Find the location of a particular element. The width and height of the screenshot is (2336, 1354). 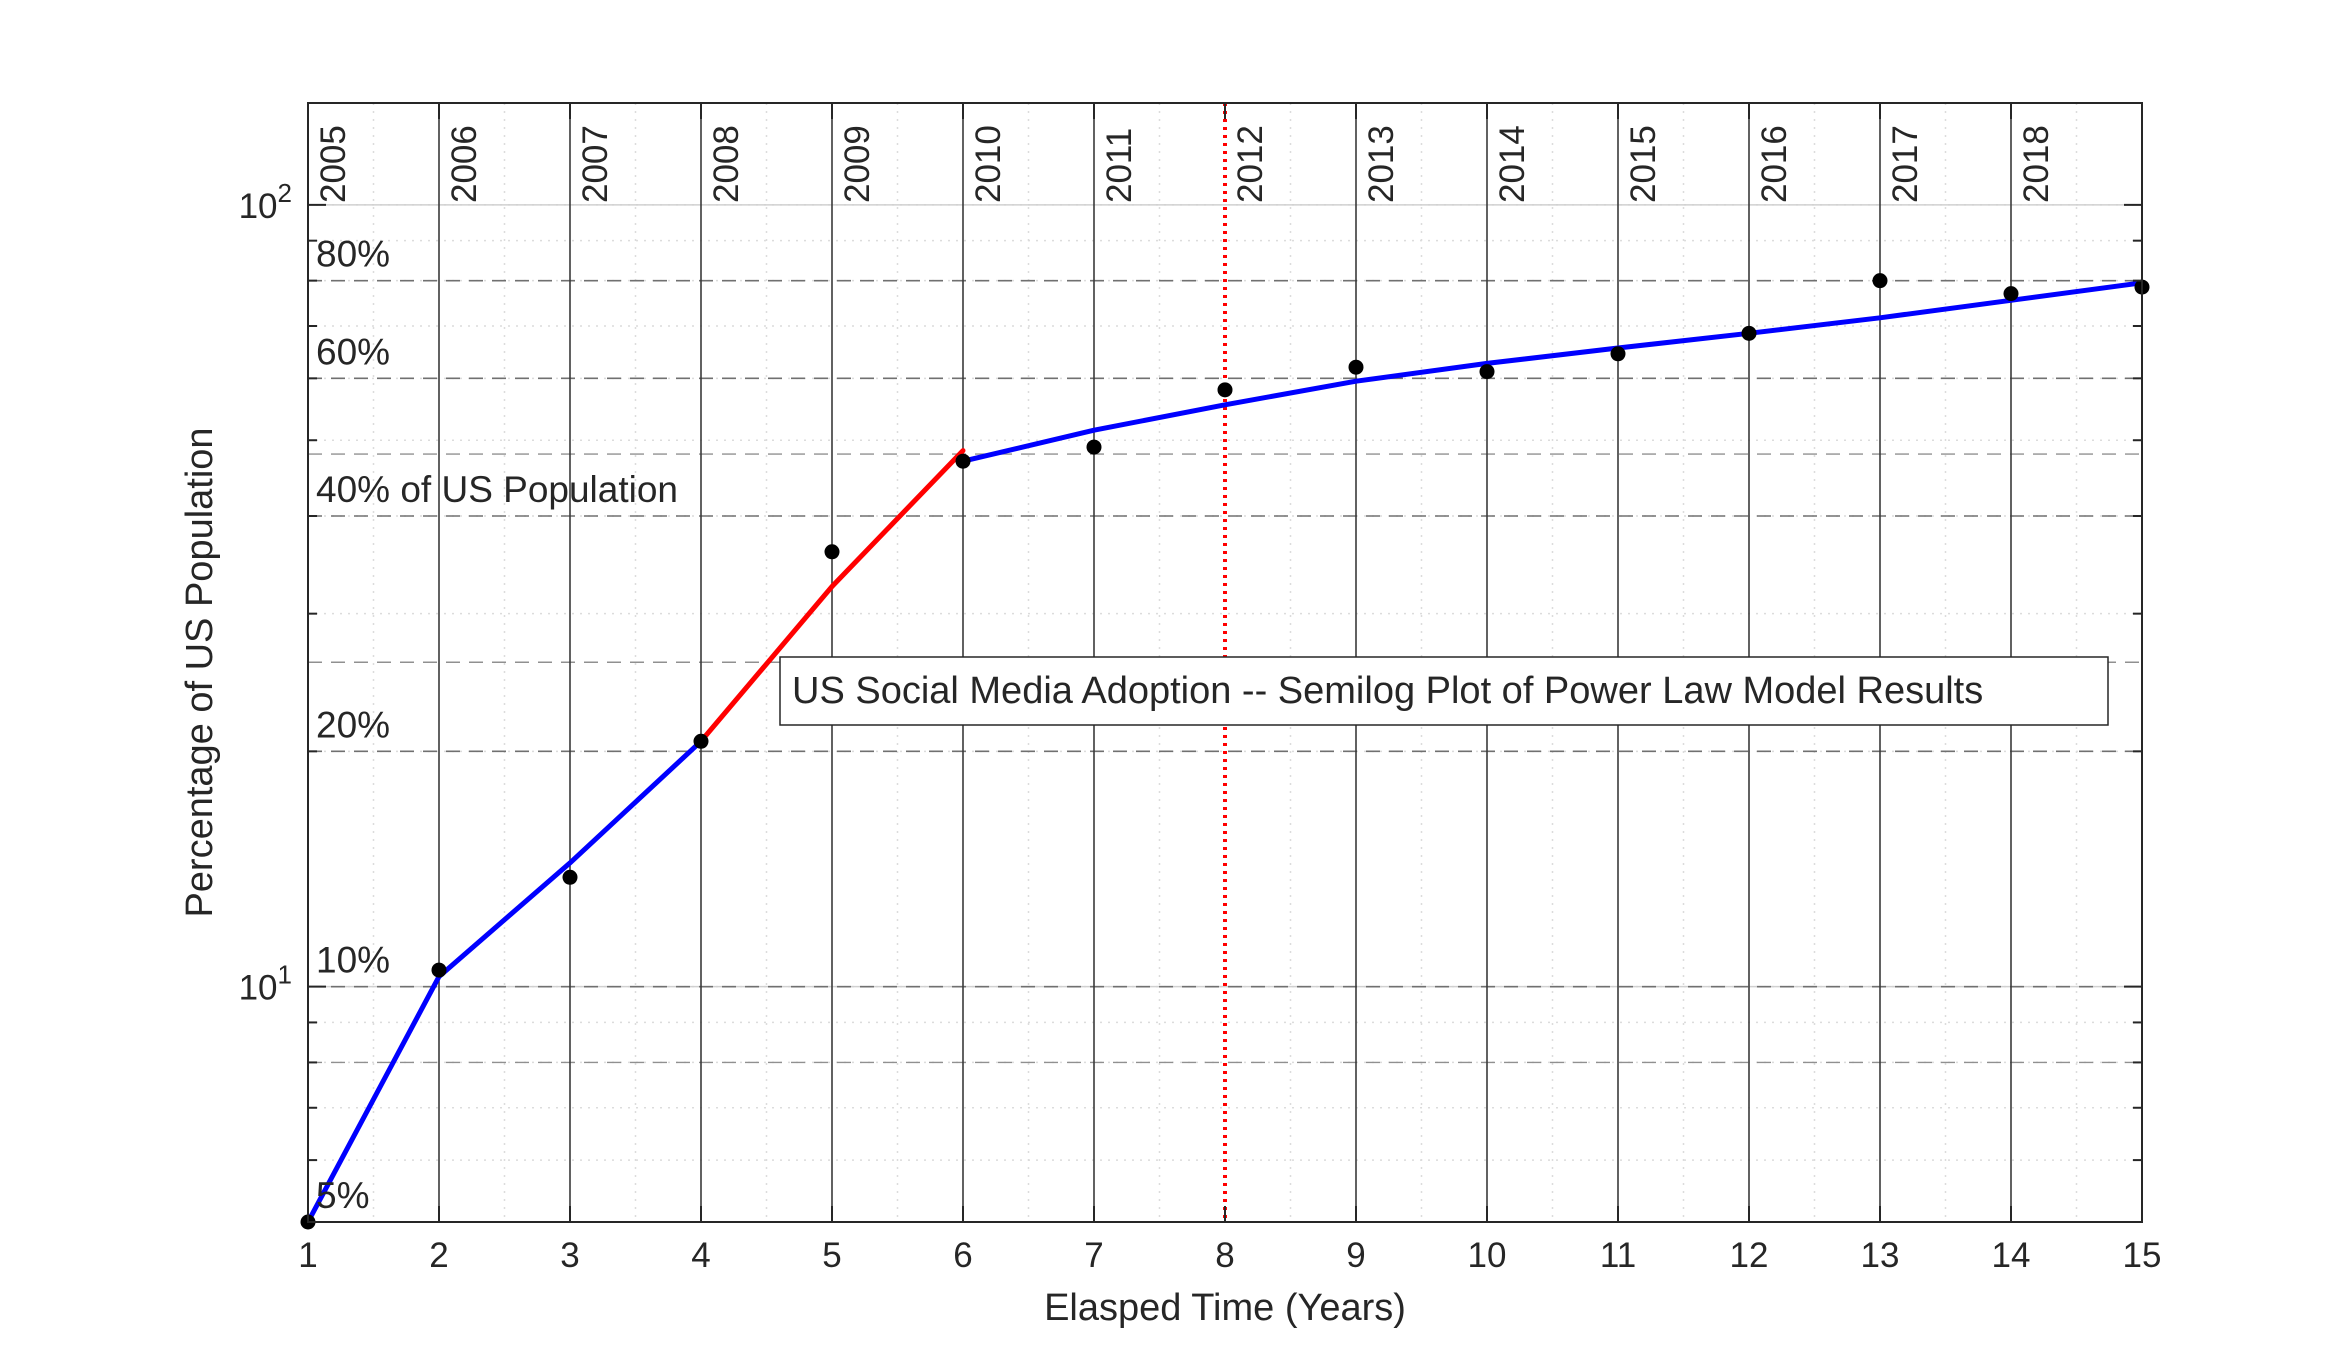

percent-label: 10% is located at coordinates (353, 960).